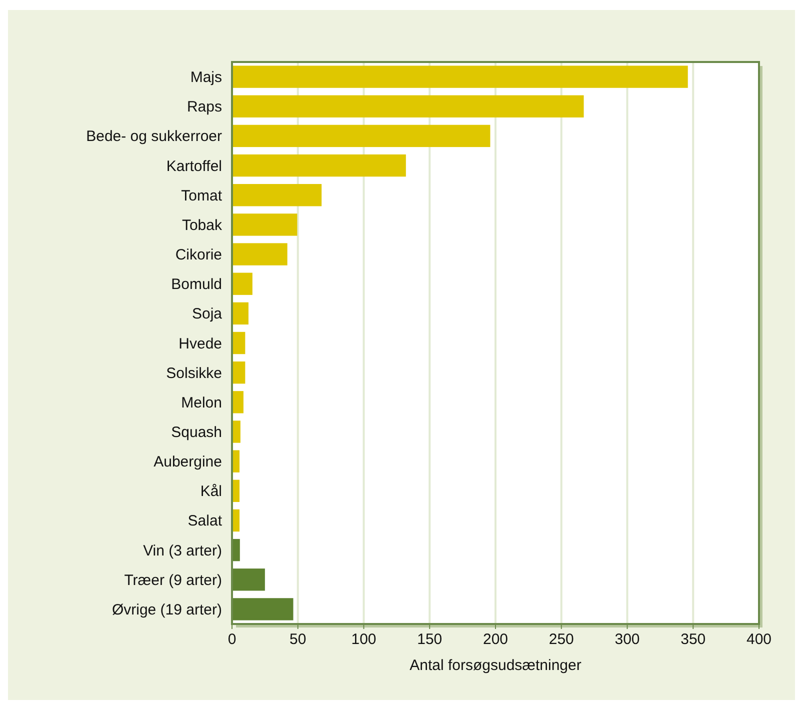  Describe the element at coordinates (182, 551) in the screenshot. I see `y-tick-label: Vin (3 arter)` at that location.